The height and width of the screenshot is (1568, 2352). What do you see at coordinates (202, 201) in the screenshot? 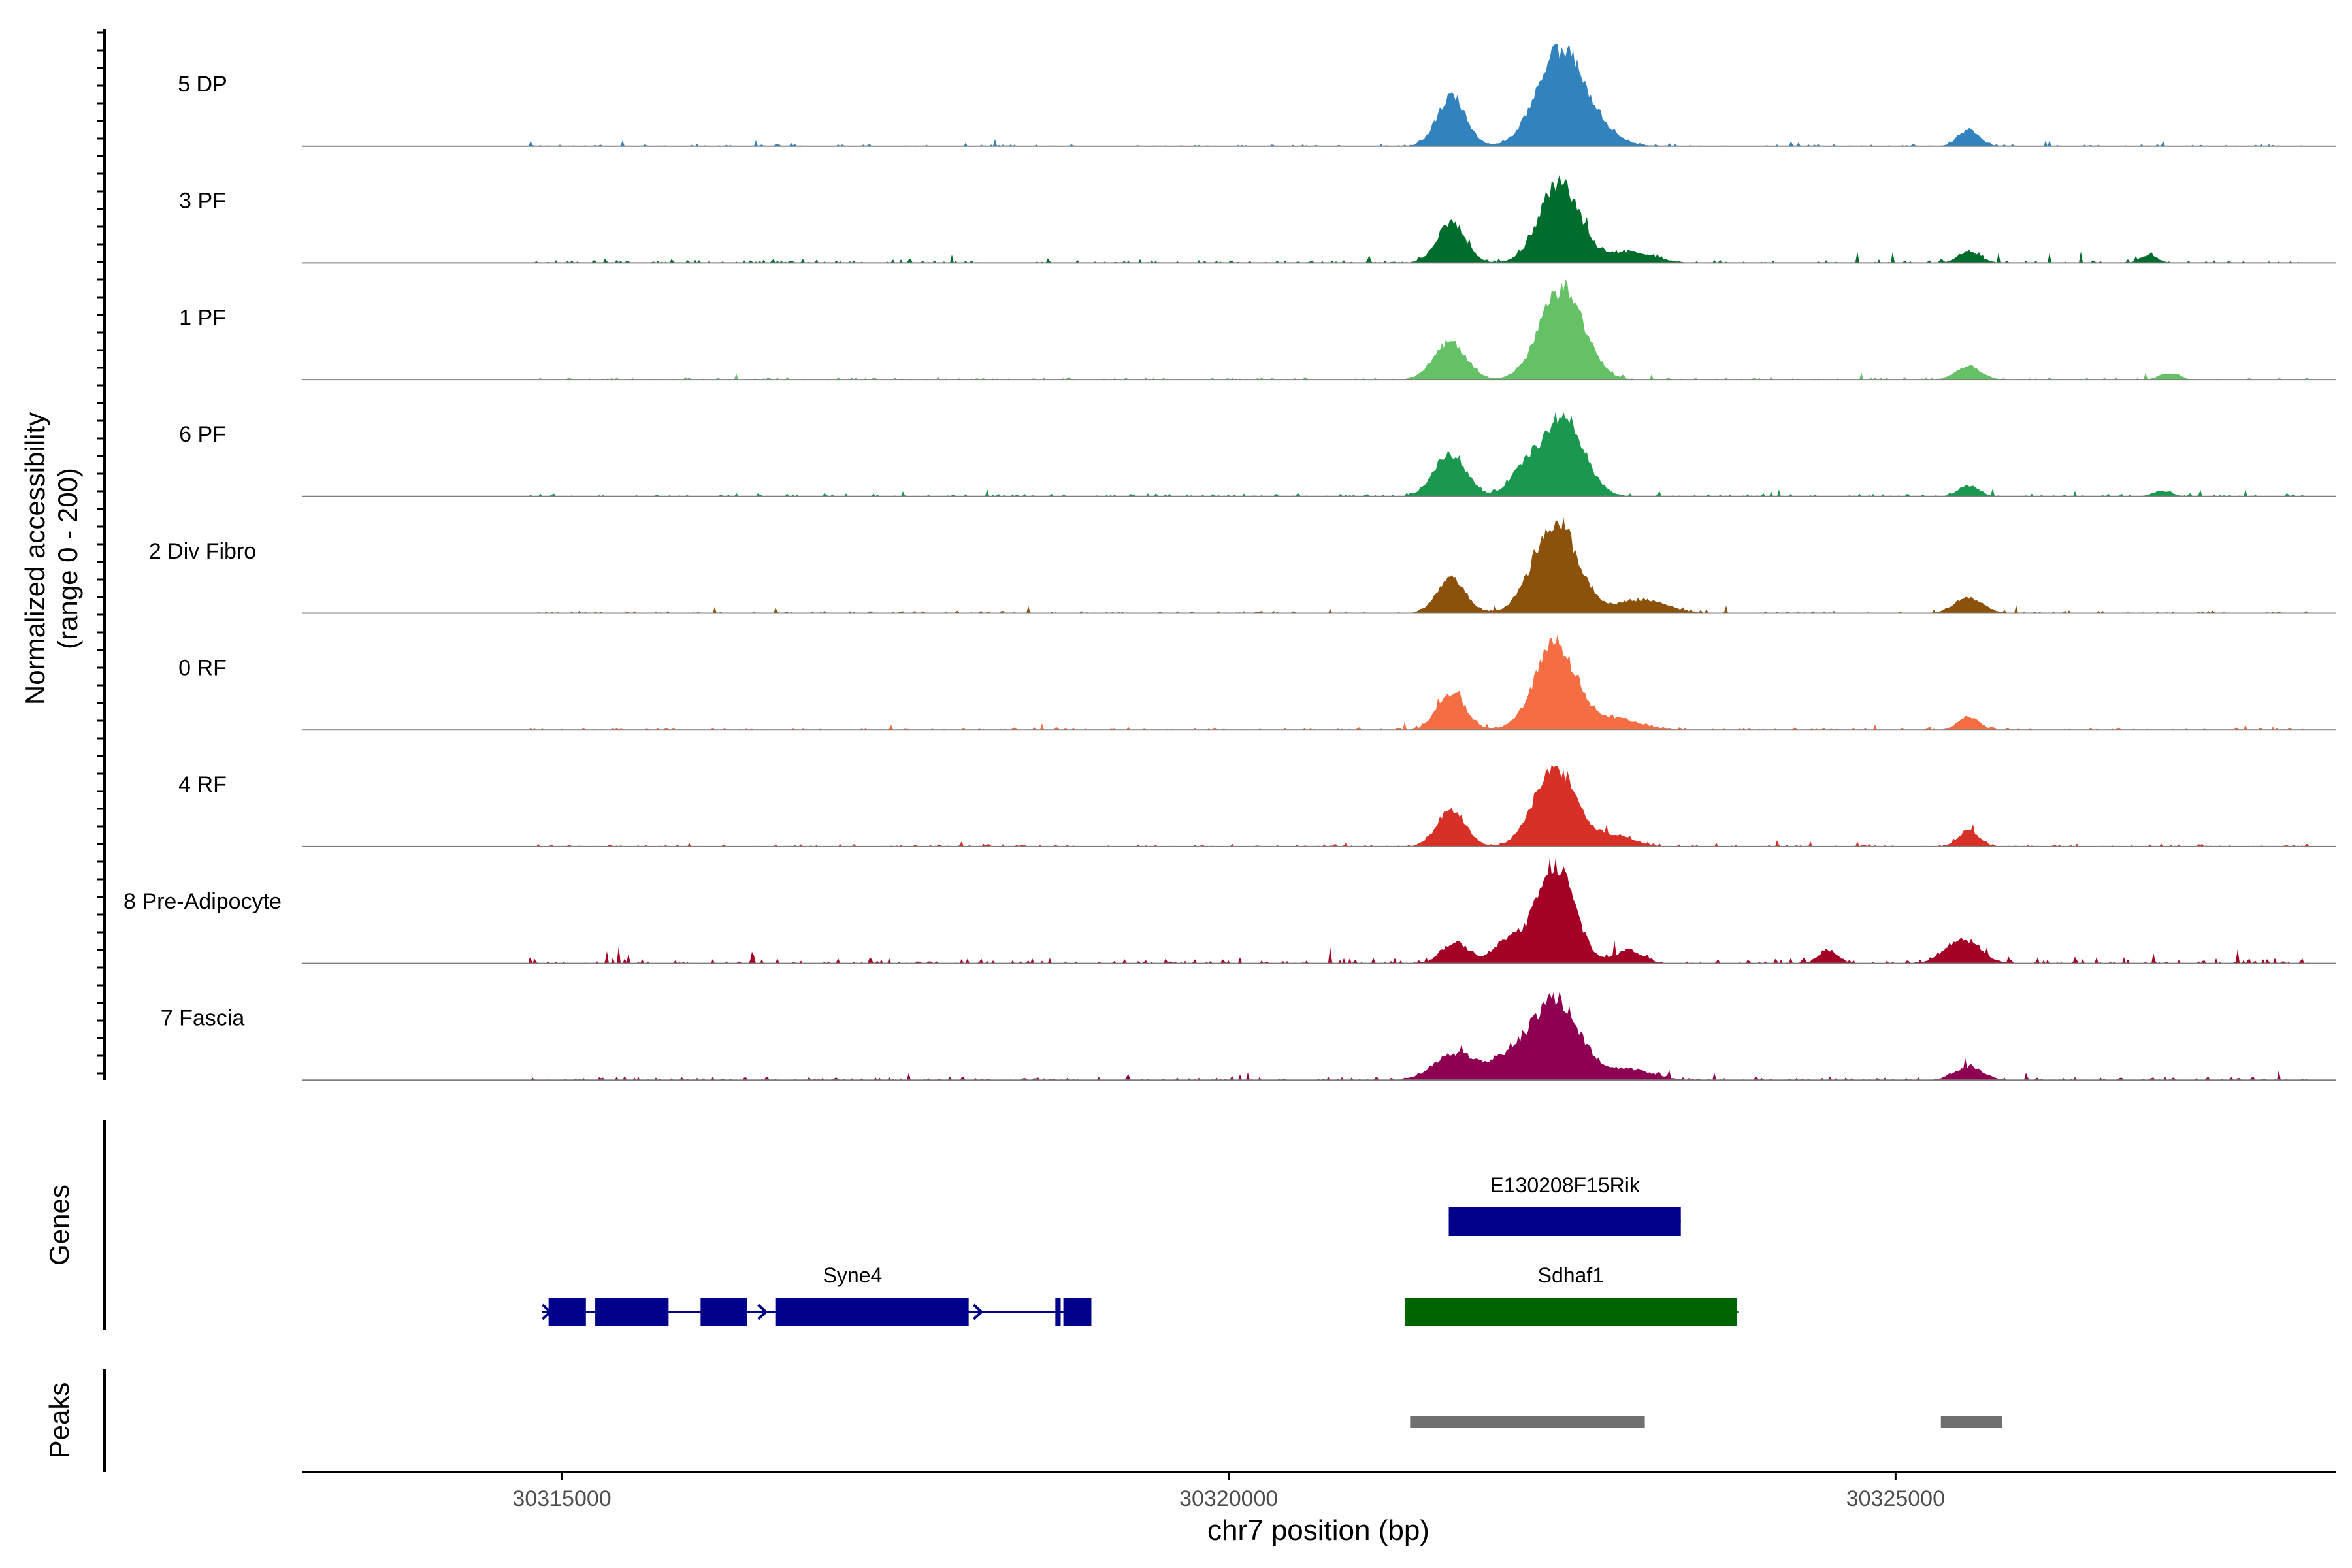
I see `track-label: 3 PF` at bounding box center [202, 201].